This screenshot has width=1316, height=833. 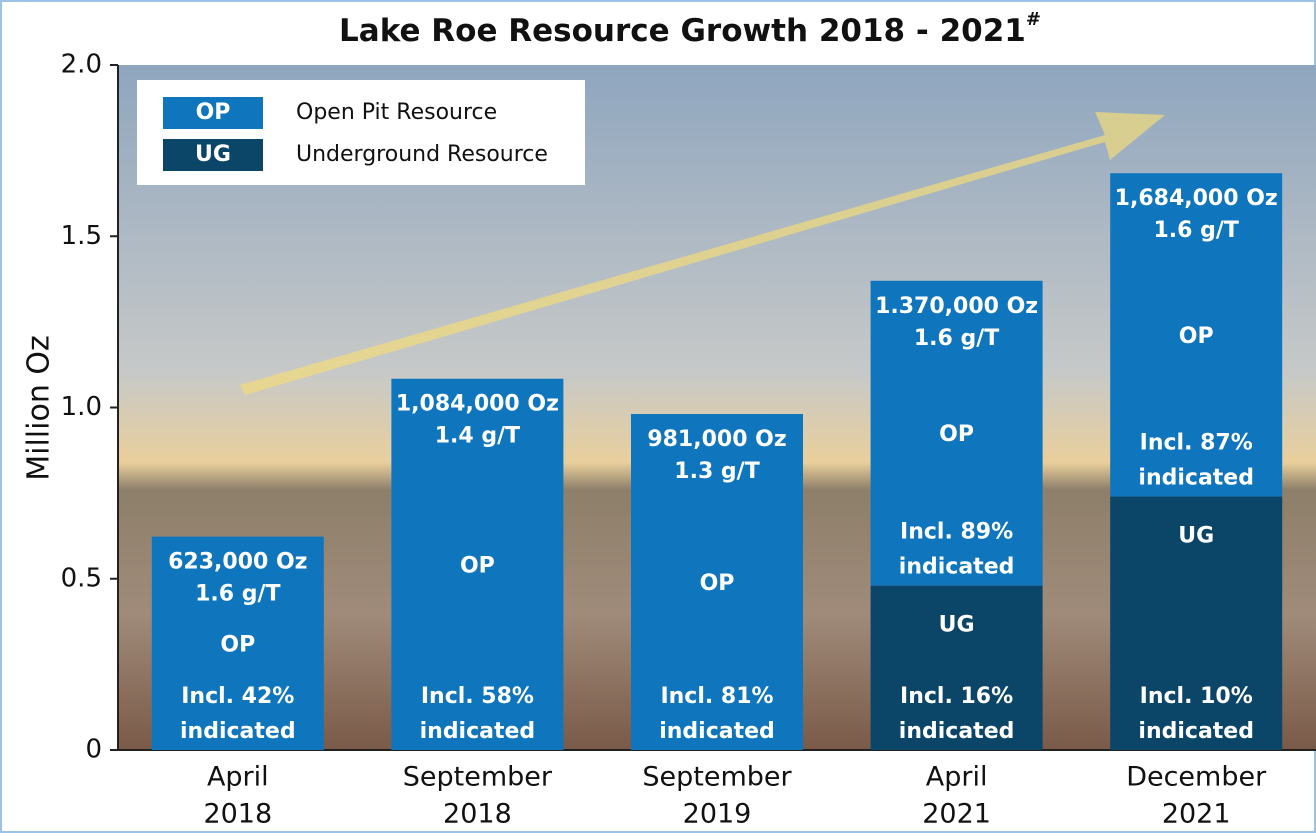 I want to click on total-label: 1.370,000 Oz, so click(x=956, y=306).